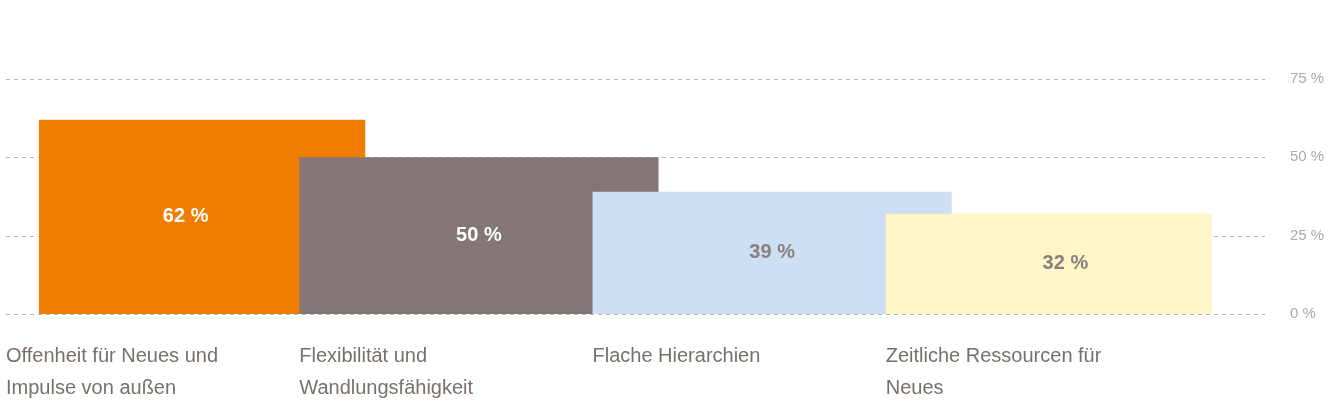 The width and height of the screenshot is (1344, 407). I want to click on y-tick-label: 0 %, so click(1303, 313).